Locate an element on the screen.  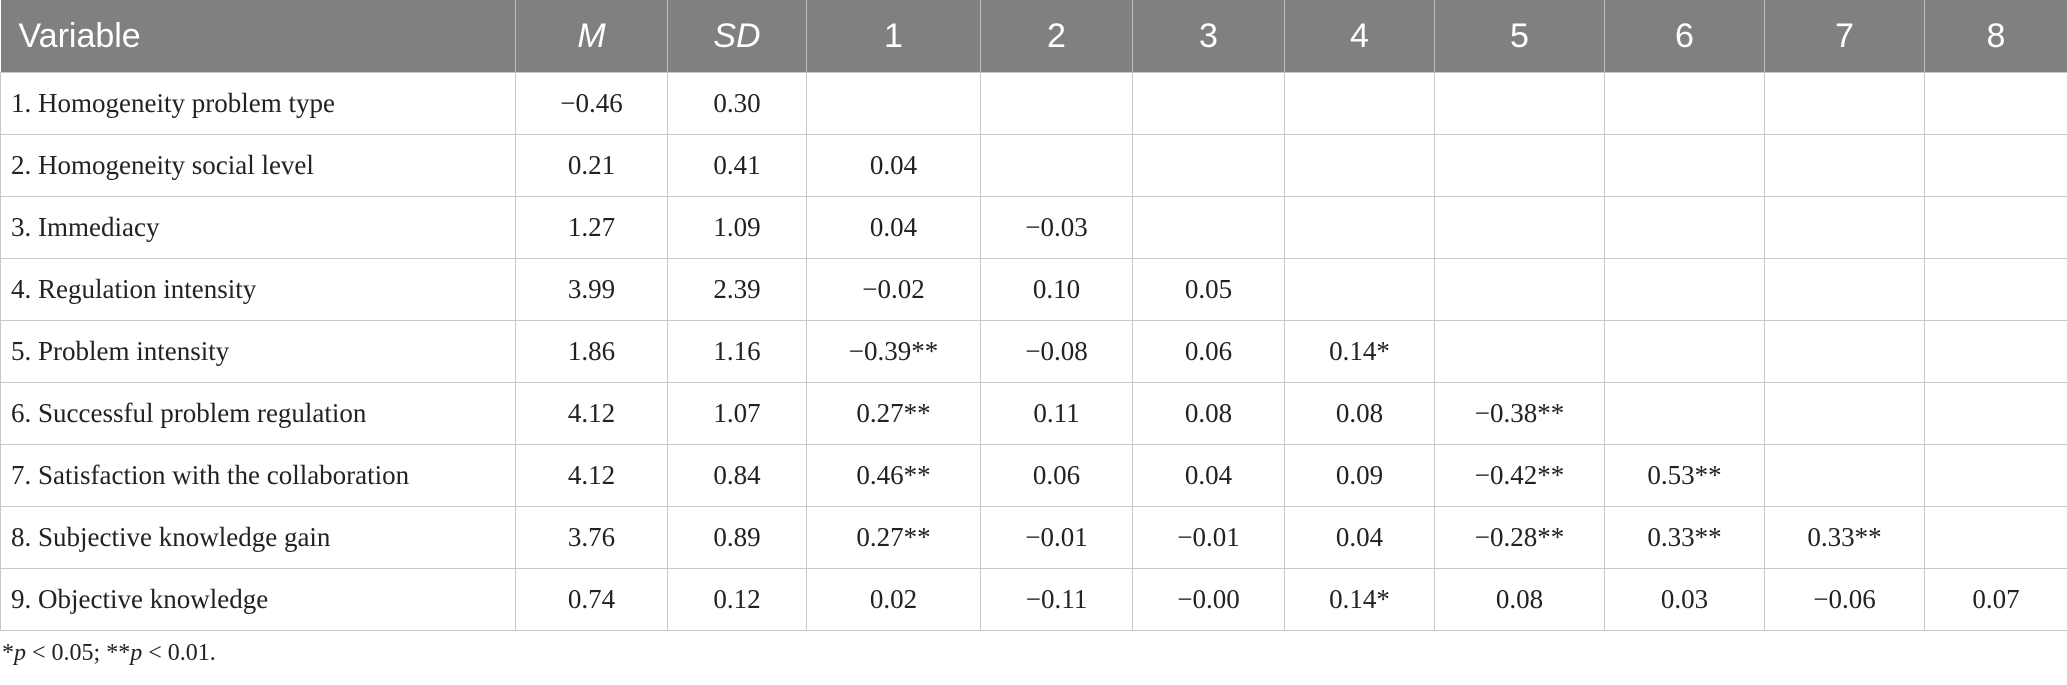
header-mean: M is located at coordinates (591, 36).